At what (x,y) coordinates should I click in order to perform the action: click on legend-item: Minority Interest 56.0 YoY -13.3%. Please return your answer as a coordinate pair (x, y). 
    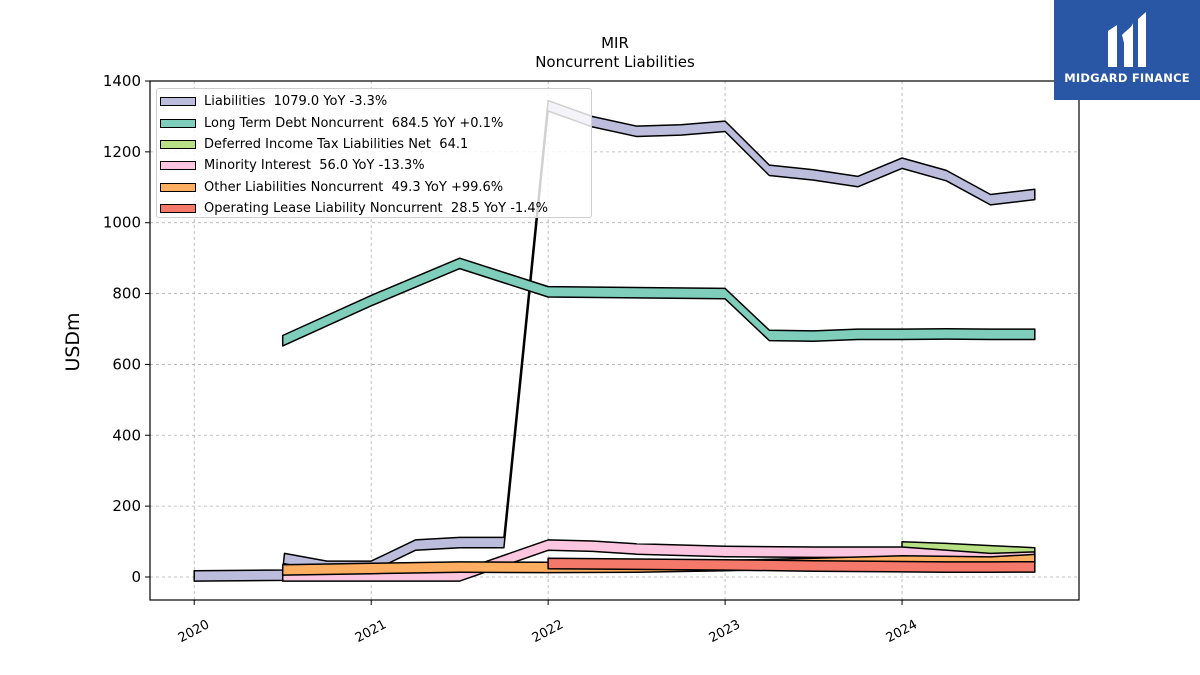
    Looking at the image, I should click on (375, 165).